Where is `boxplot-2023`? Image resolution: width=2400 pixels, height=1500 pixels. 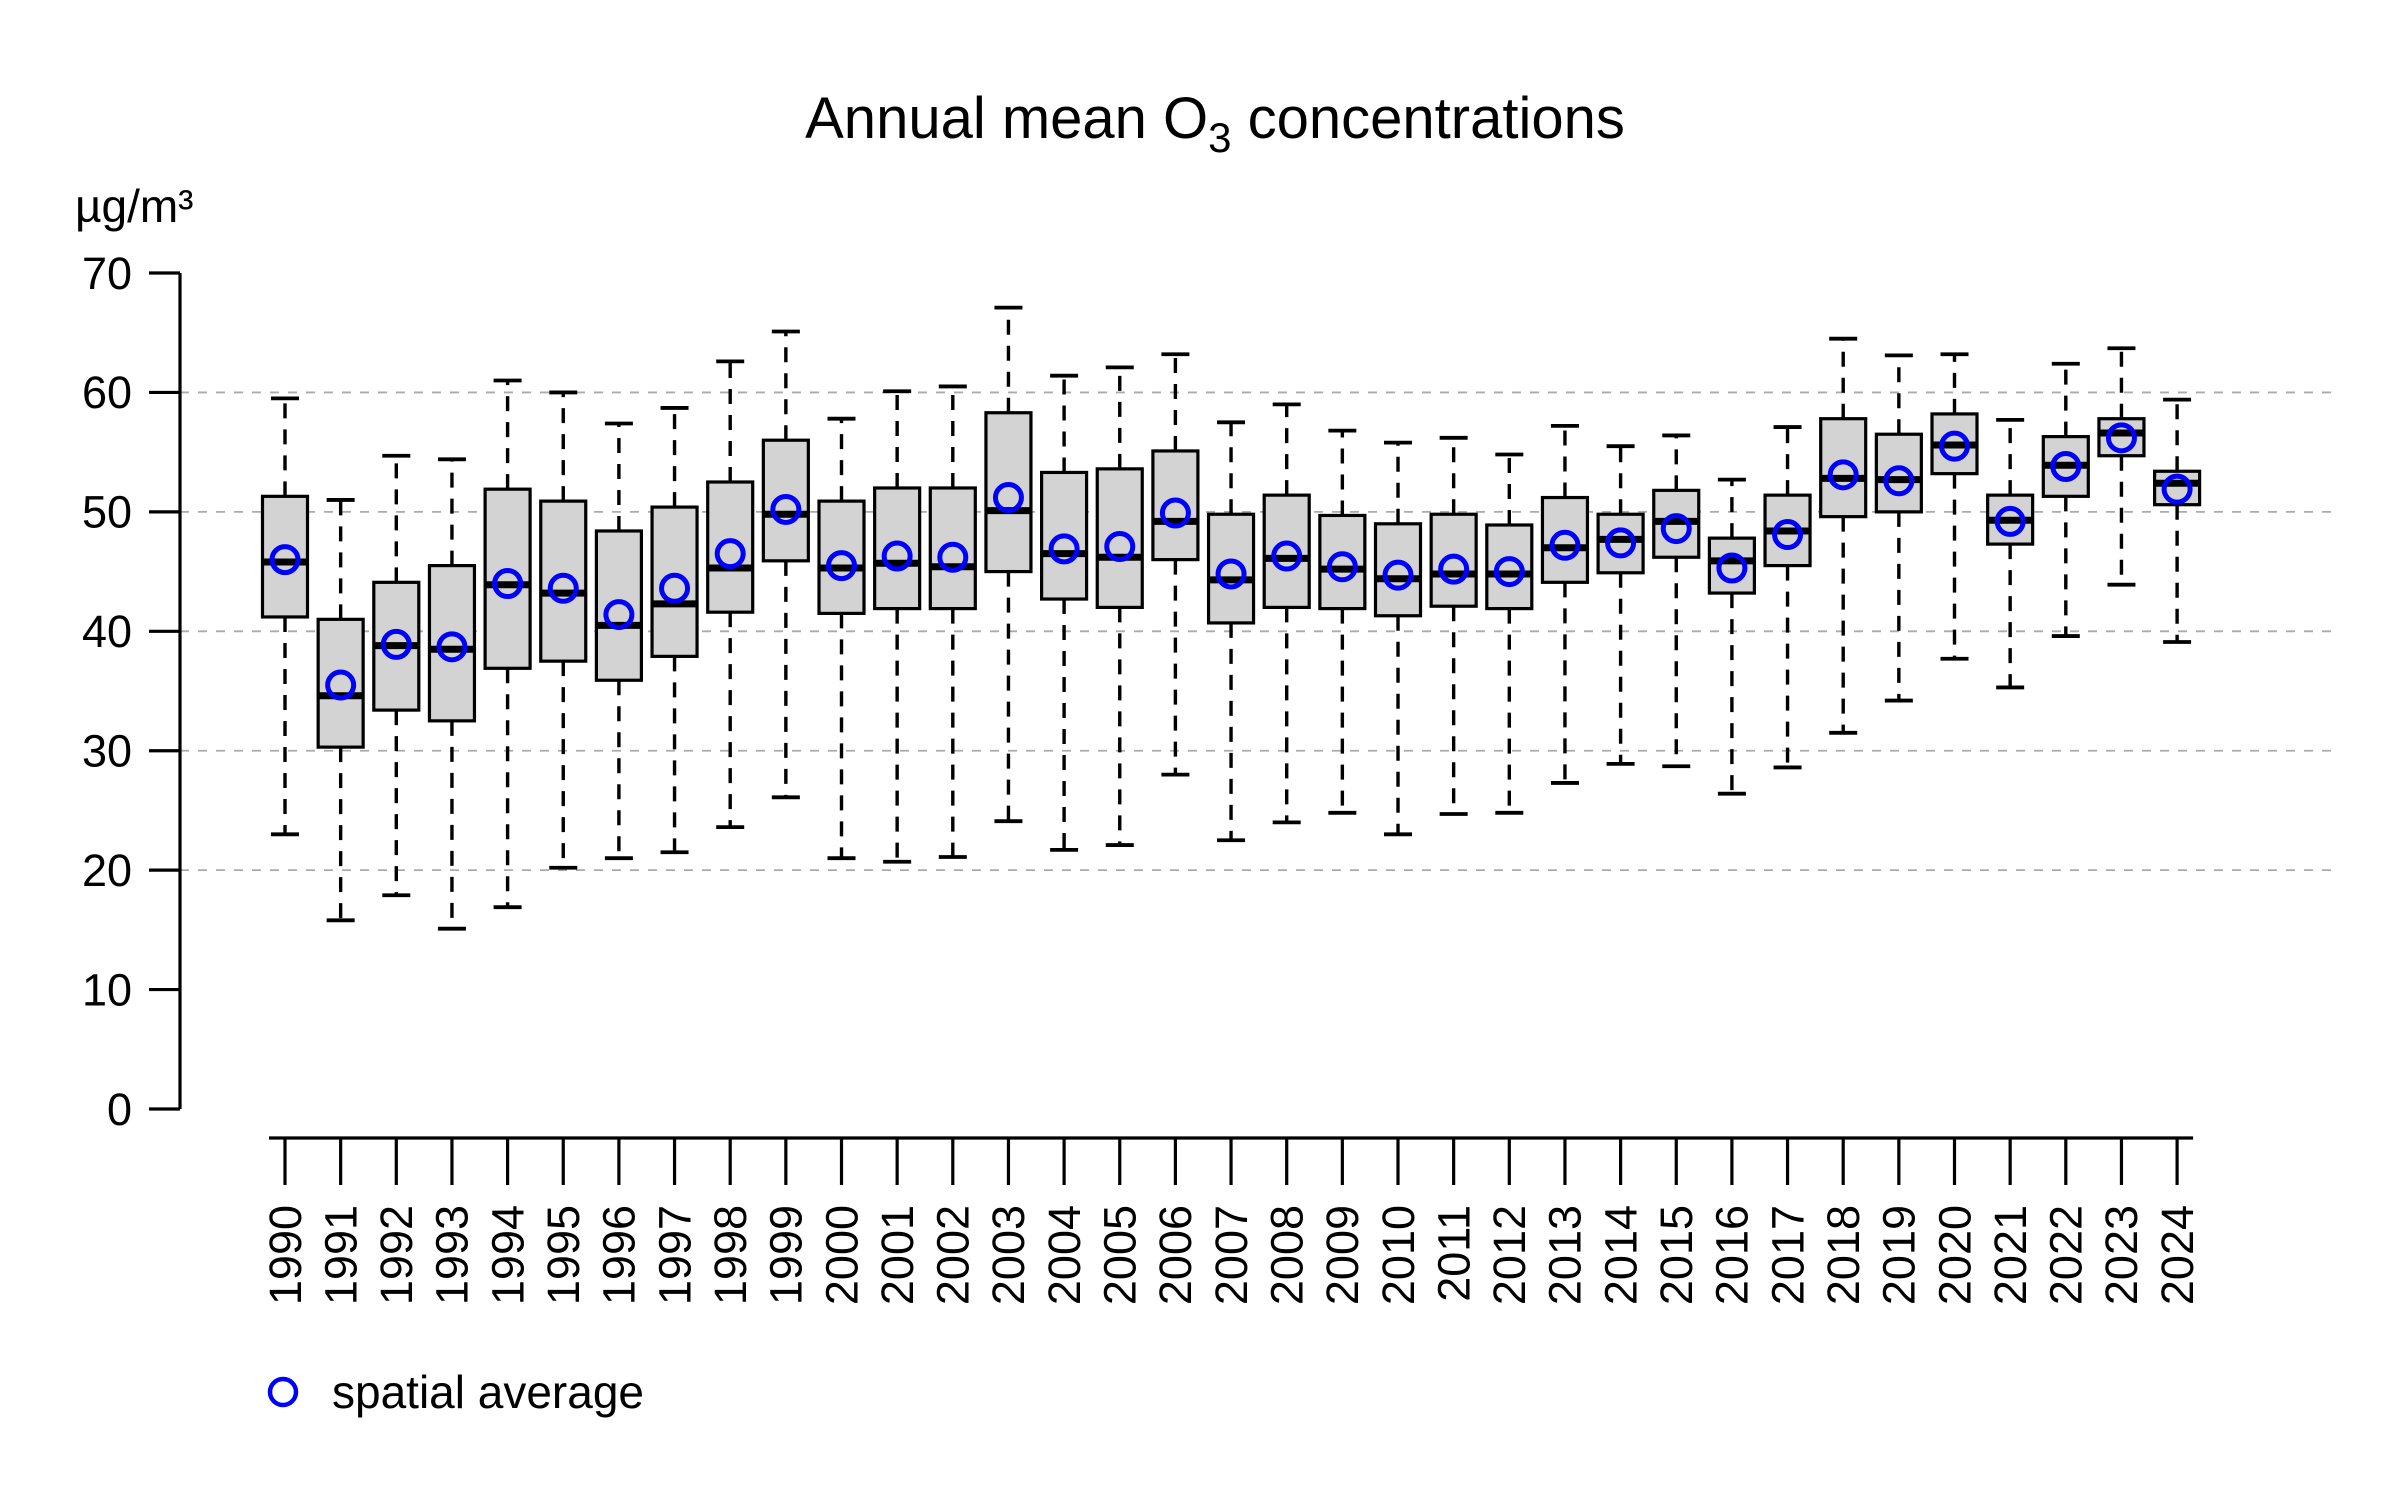
boxplot-2023 is located at coordinates (2121, 466).